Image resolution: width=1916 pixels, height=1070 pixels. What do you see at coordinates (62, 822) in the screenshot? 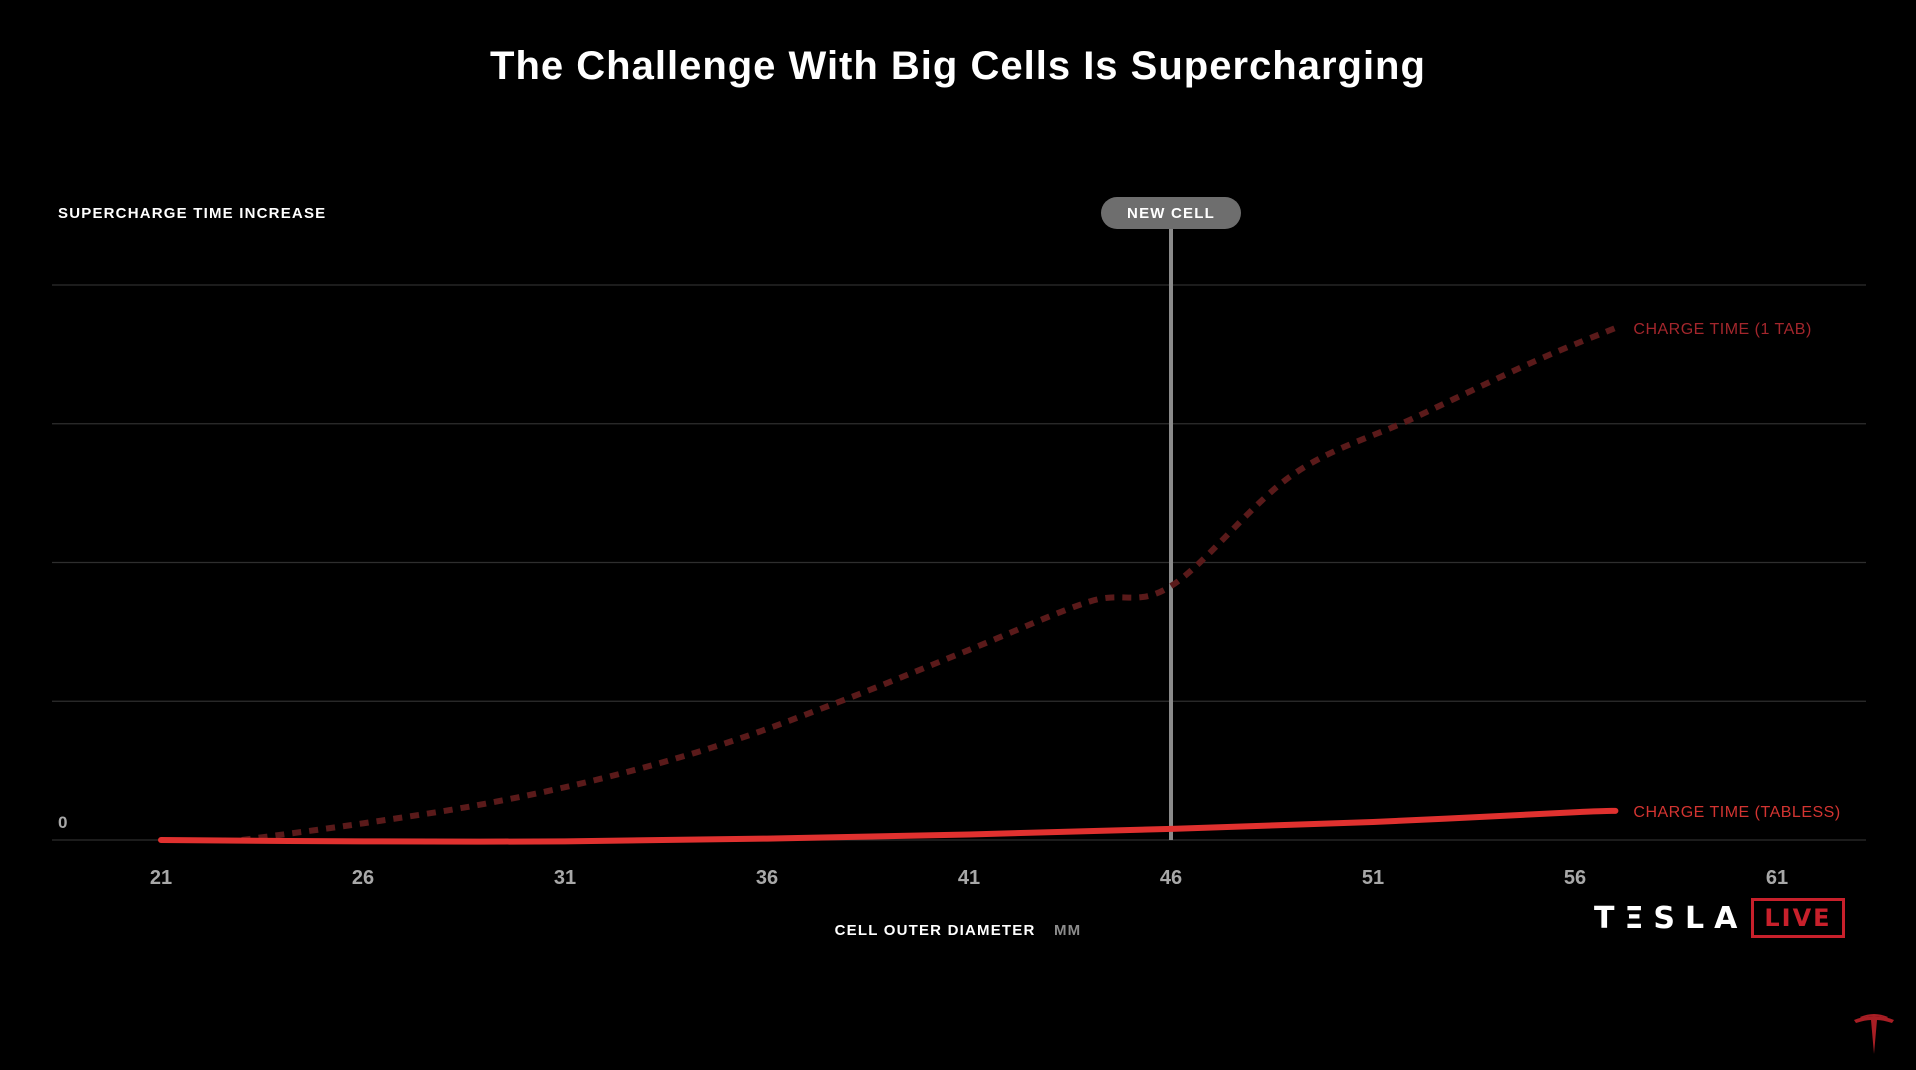
I see `y-tick-label: 0` at bounding box center [62, 822].